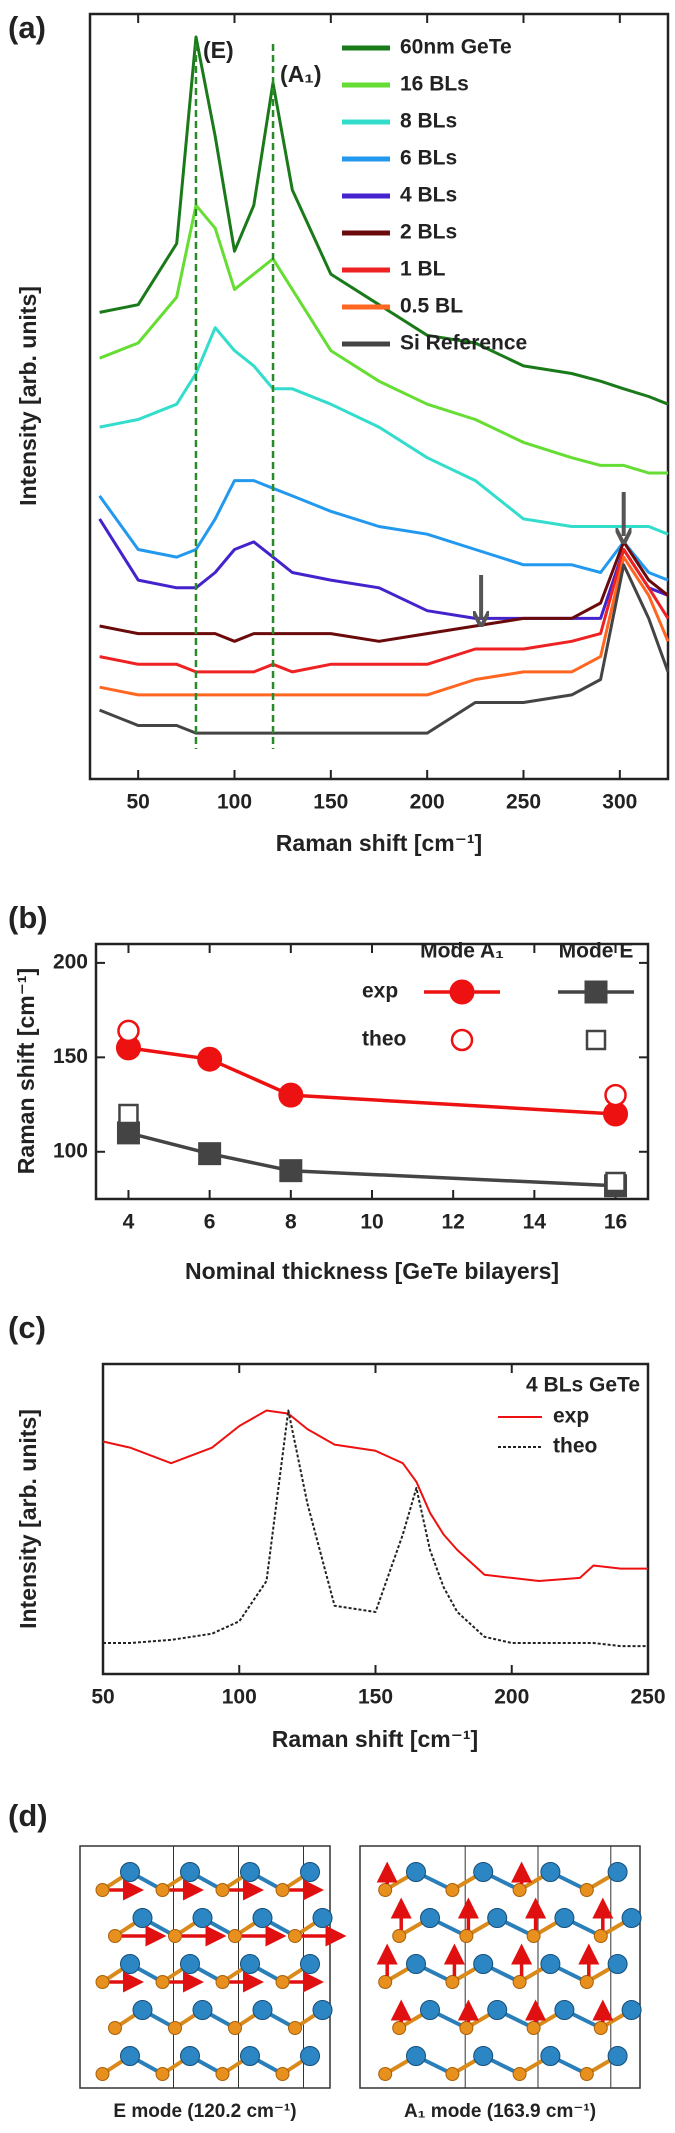 The height and width of the screenshot is (2133, 675). Describe the element at coordinates (428, 195) in the screenshot. I see `legend-label: 4 BLs` at that location.